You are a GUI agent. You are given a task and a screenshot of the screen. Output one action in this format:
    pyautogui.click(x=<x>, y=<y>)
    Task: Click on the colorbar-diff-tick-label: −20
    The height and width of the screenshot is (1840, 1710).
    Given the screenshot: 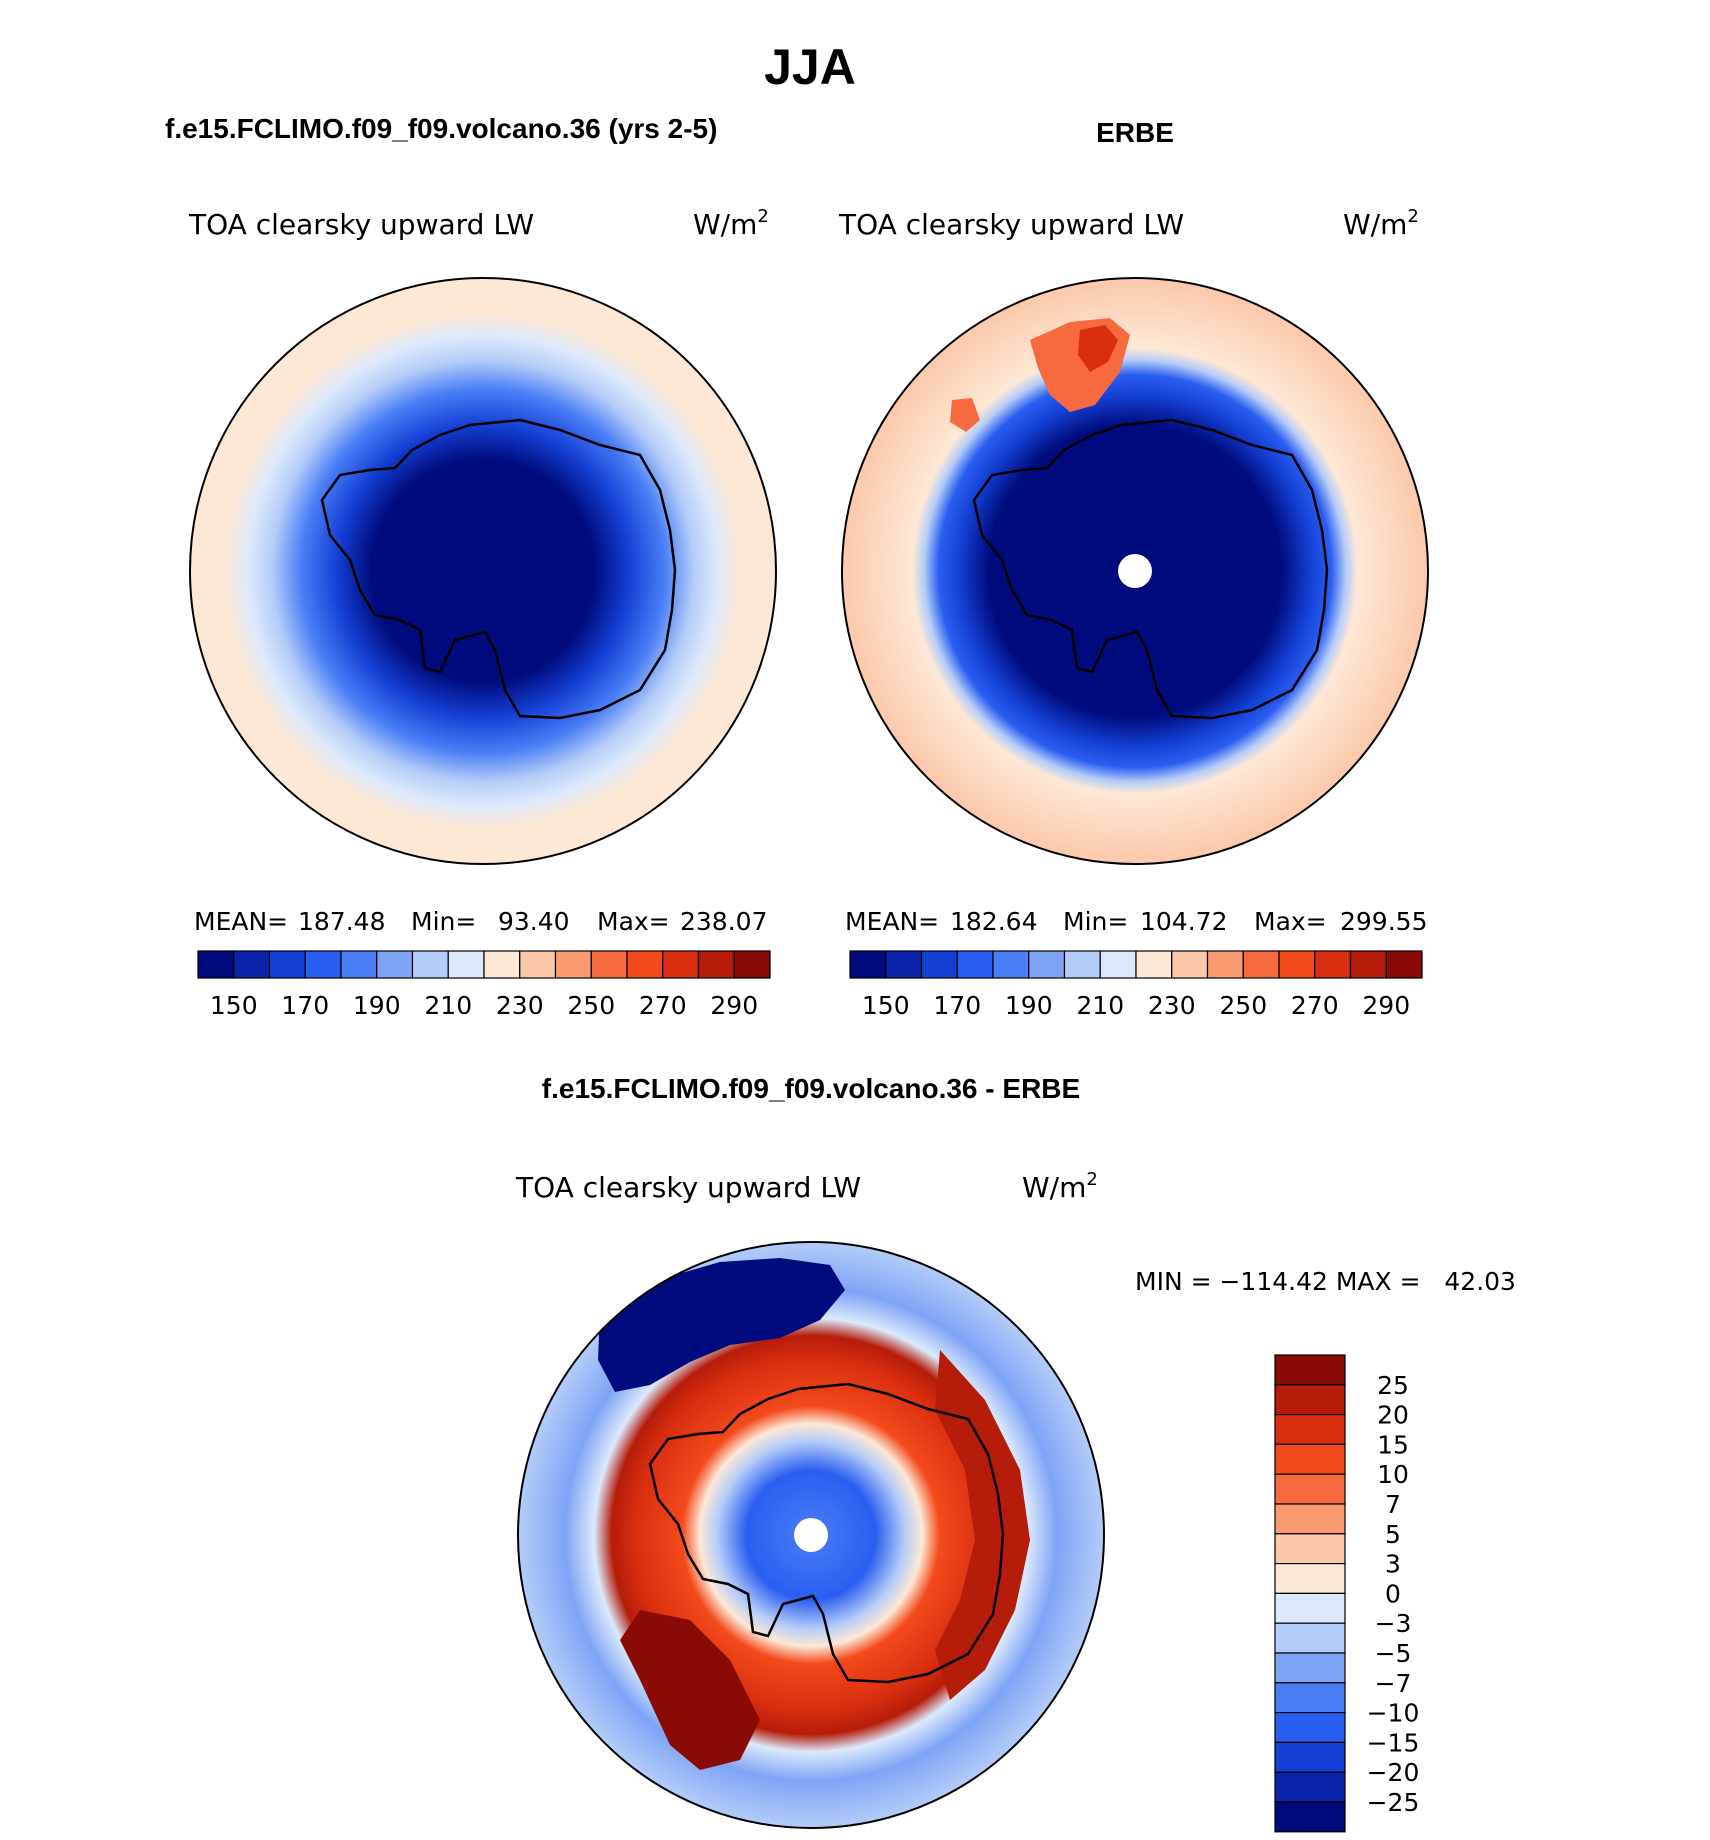 What is the action you would take?
    pyautogui.click(x=1393, y=1772)
    